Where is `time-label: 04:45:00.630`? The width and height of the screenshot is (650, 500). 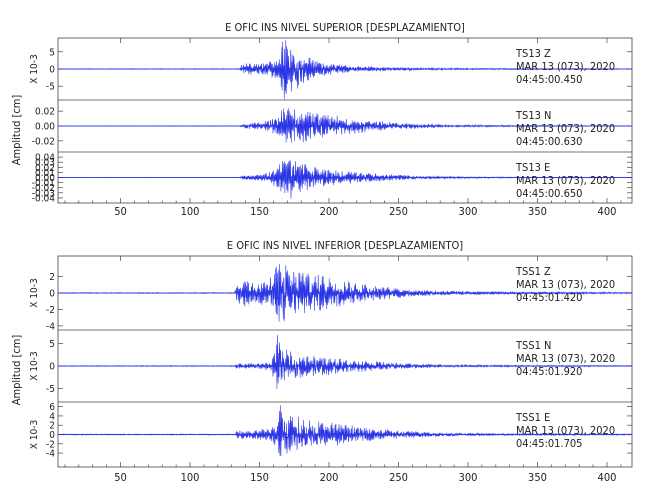 time-label: 04:45:00.630 is located at coordinates (549, 141).